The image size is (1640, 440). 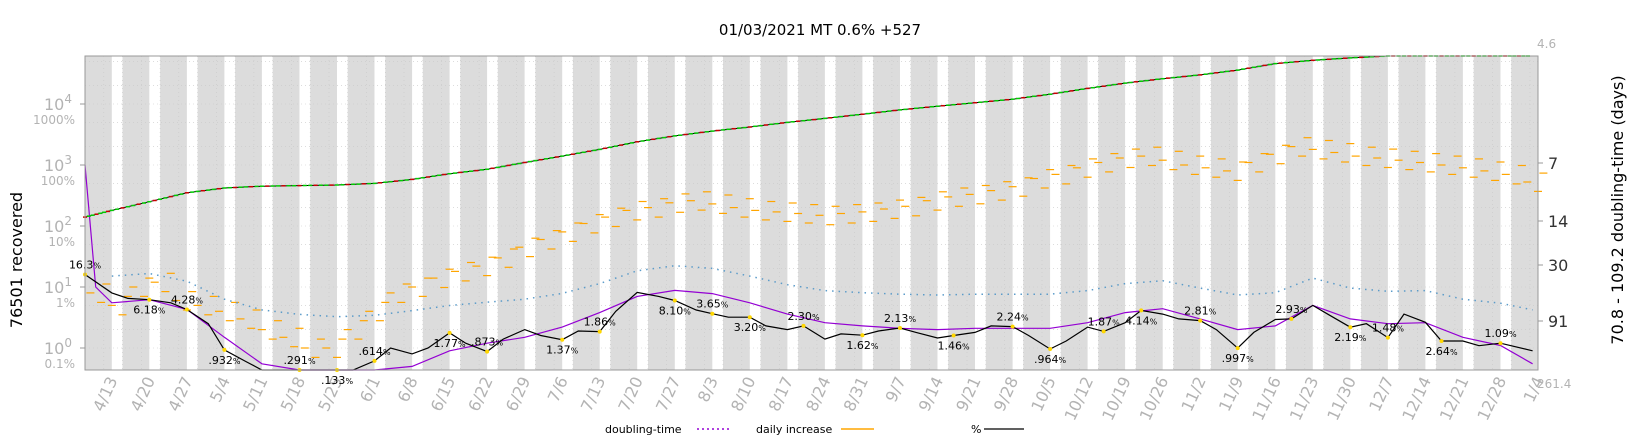 What do you see at coordinates (299, 360) in the screenshot?
I see `pct-label: .291%` at bounding box center [299, 360].